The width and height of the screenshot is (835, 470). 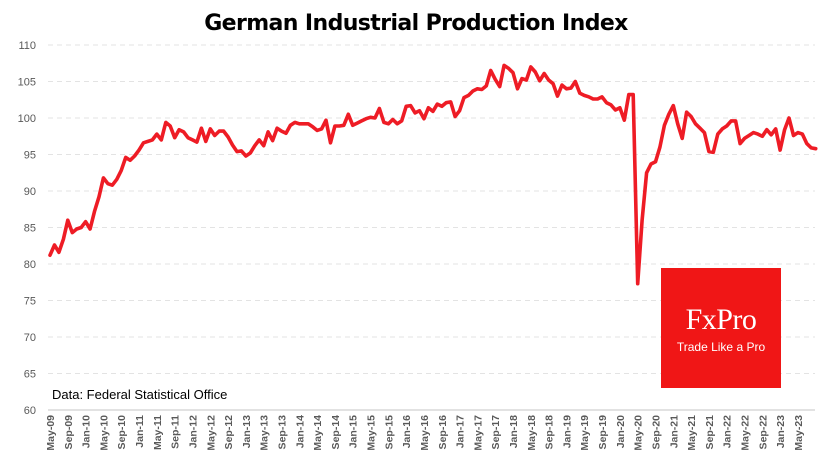 I want to click on x-tick-label: Jan-17, so click(x=461, y=431).